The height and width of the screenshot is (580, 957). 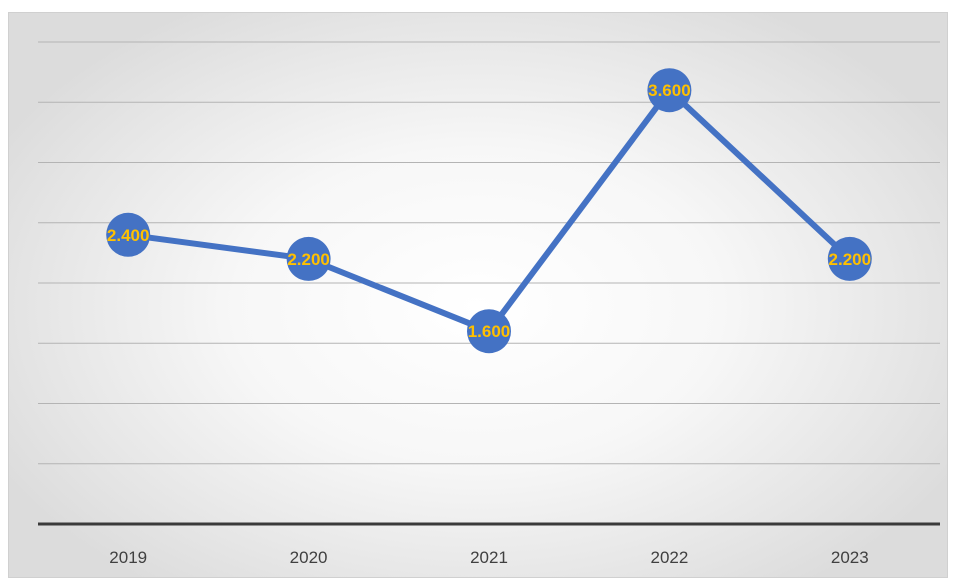 I want to click on x-tick-label: 2019, so click(x=128, y=557).